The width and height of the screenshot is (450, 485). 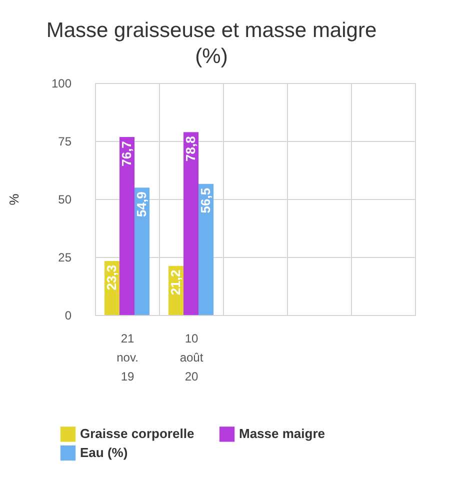 What do you see at coordinates (127, 358) in the screenshot?
I see `x-tick-label: 21 nov. 19` at bounding box center [127, 358].